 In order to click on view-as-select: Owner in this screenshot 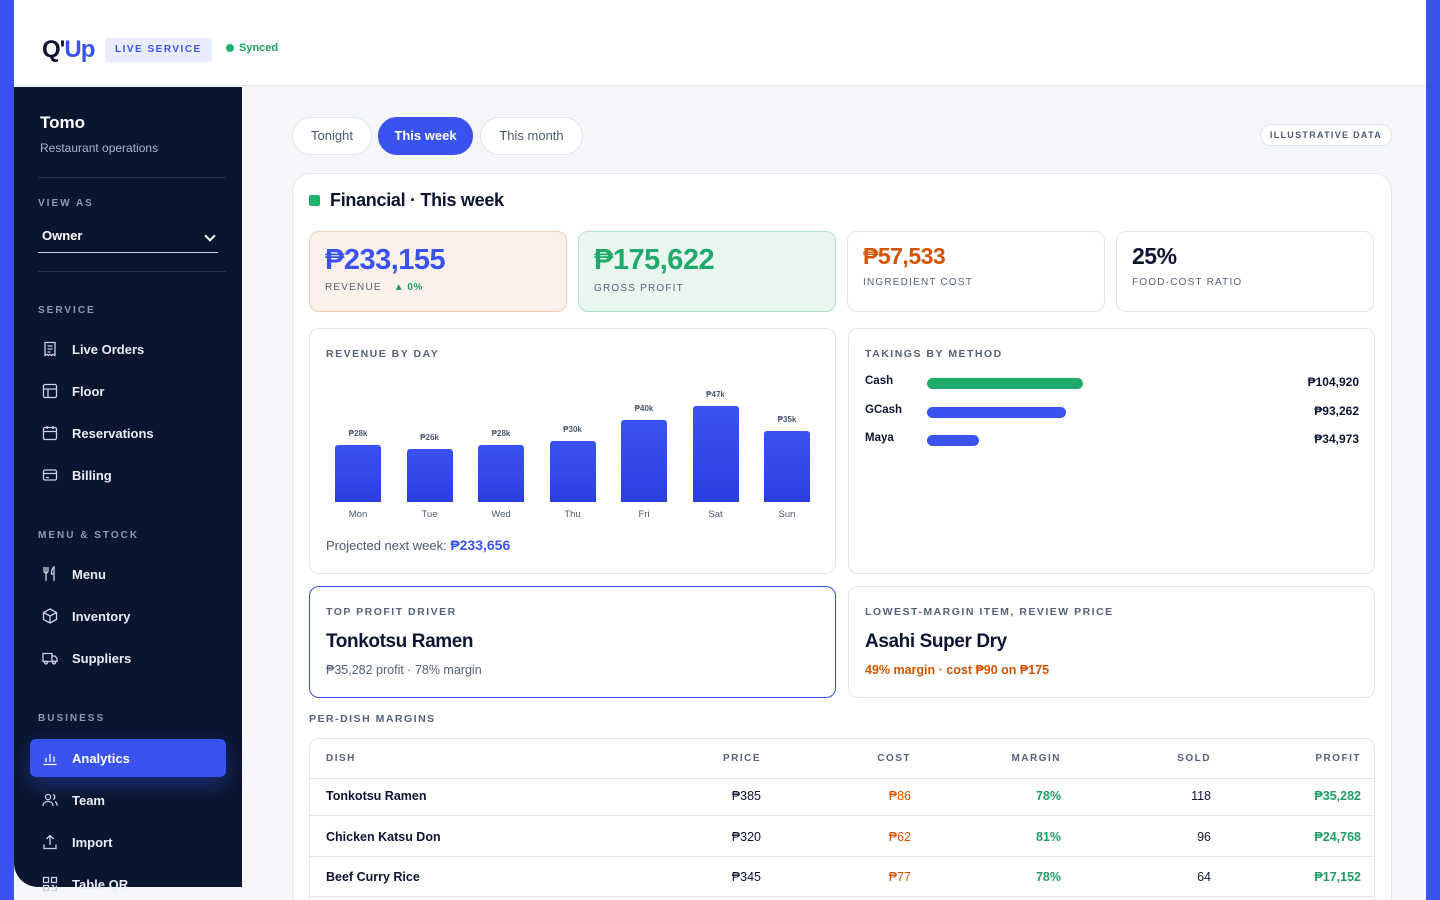, I will do `click(128, 238)`.